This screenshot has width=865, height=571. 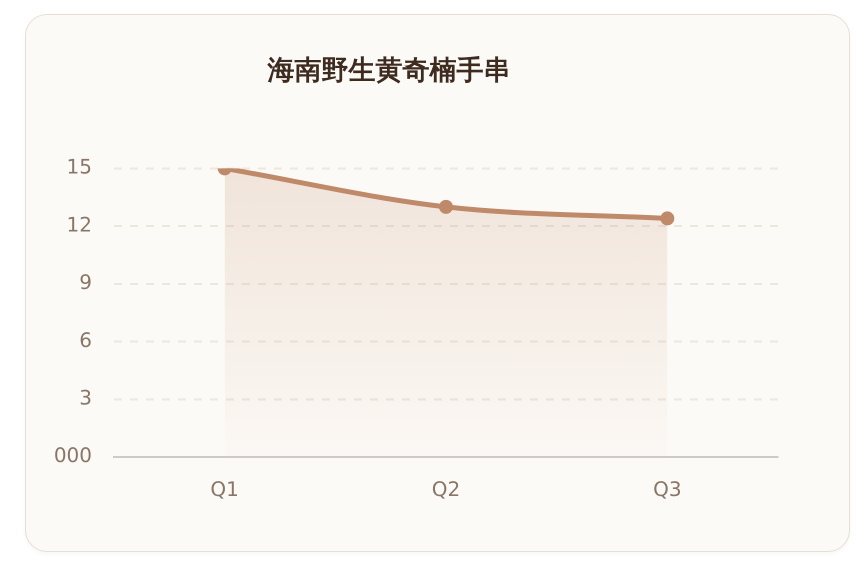 What do you see at coordinates (388, 70) in the screenshot?
I see `chart-title: 海南野生黄奇楠手串` at bounding box center [388, 70].